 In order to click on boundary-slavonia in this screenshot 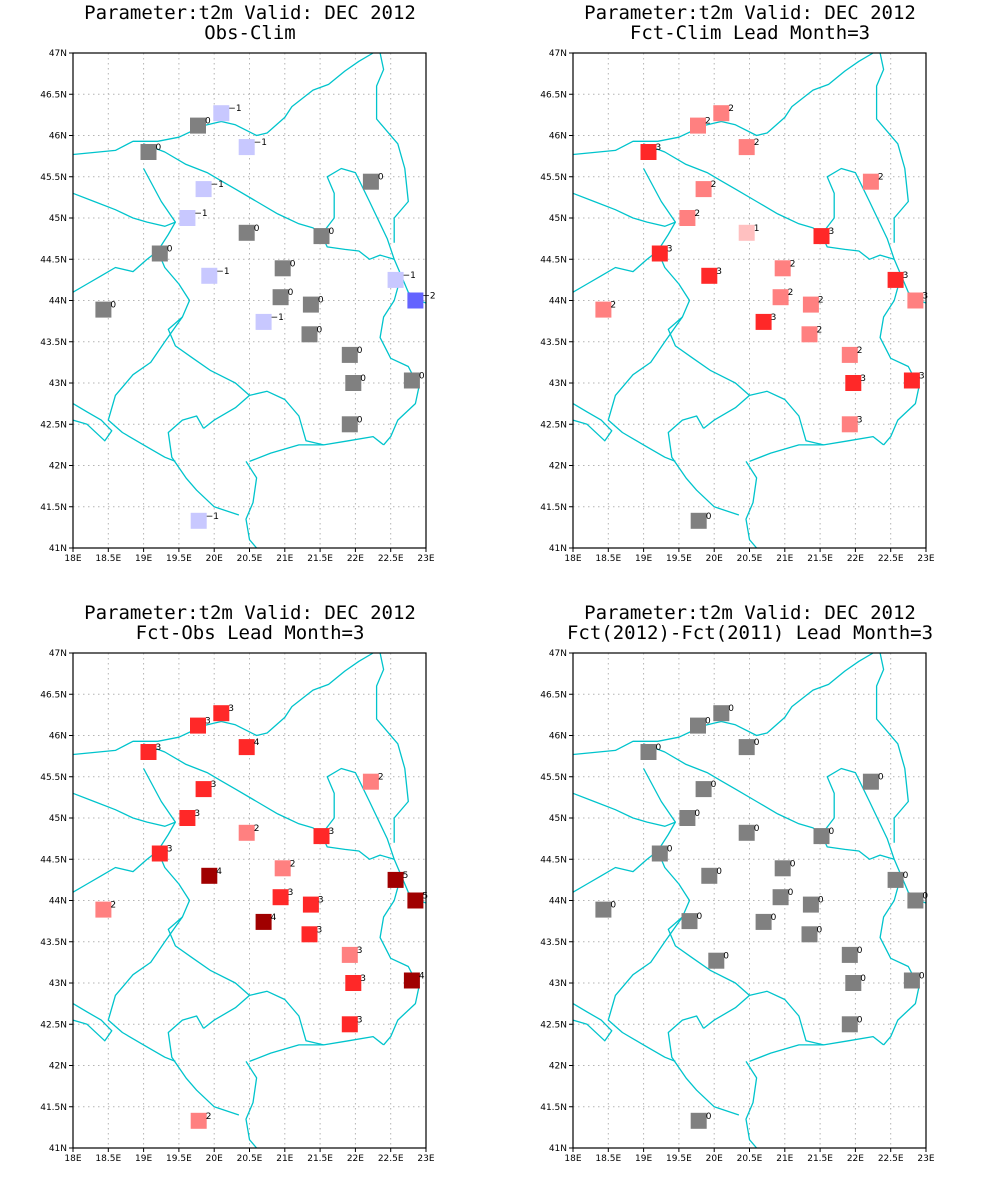, I will do `click(624, 809)`.